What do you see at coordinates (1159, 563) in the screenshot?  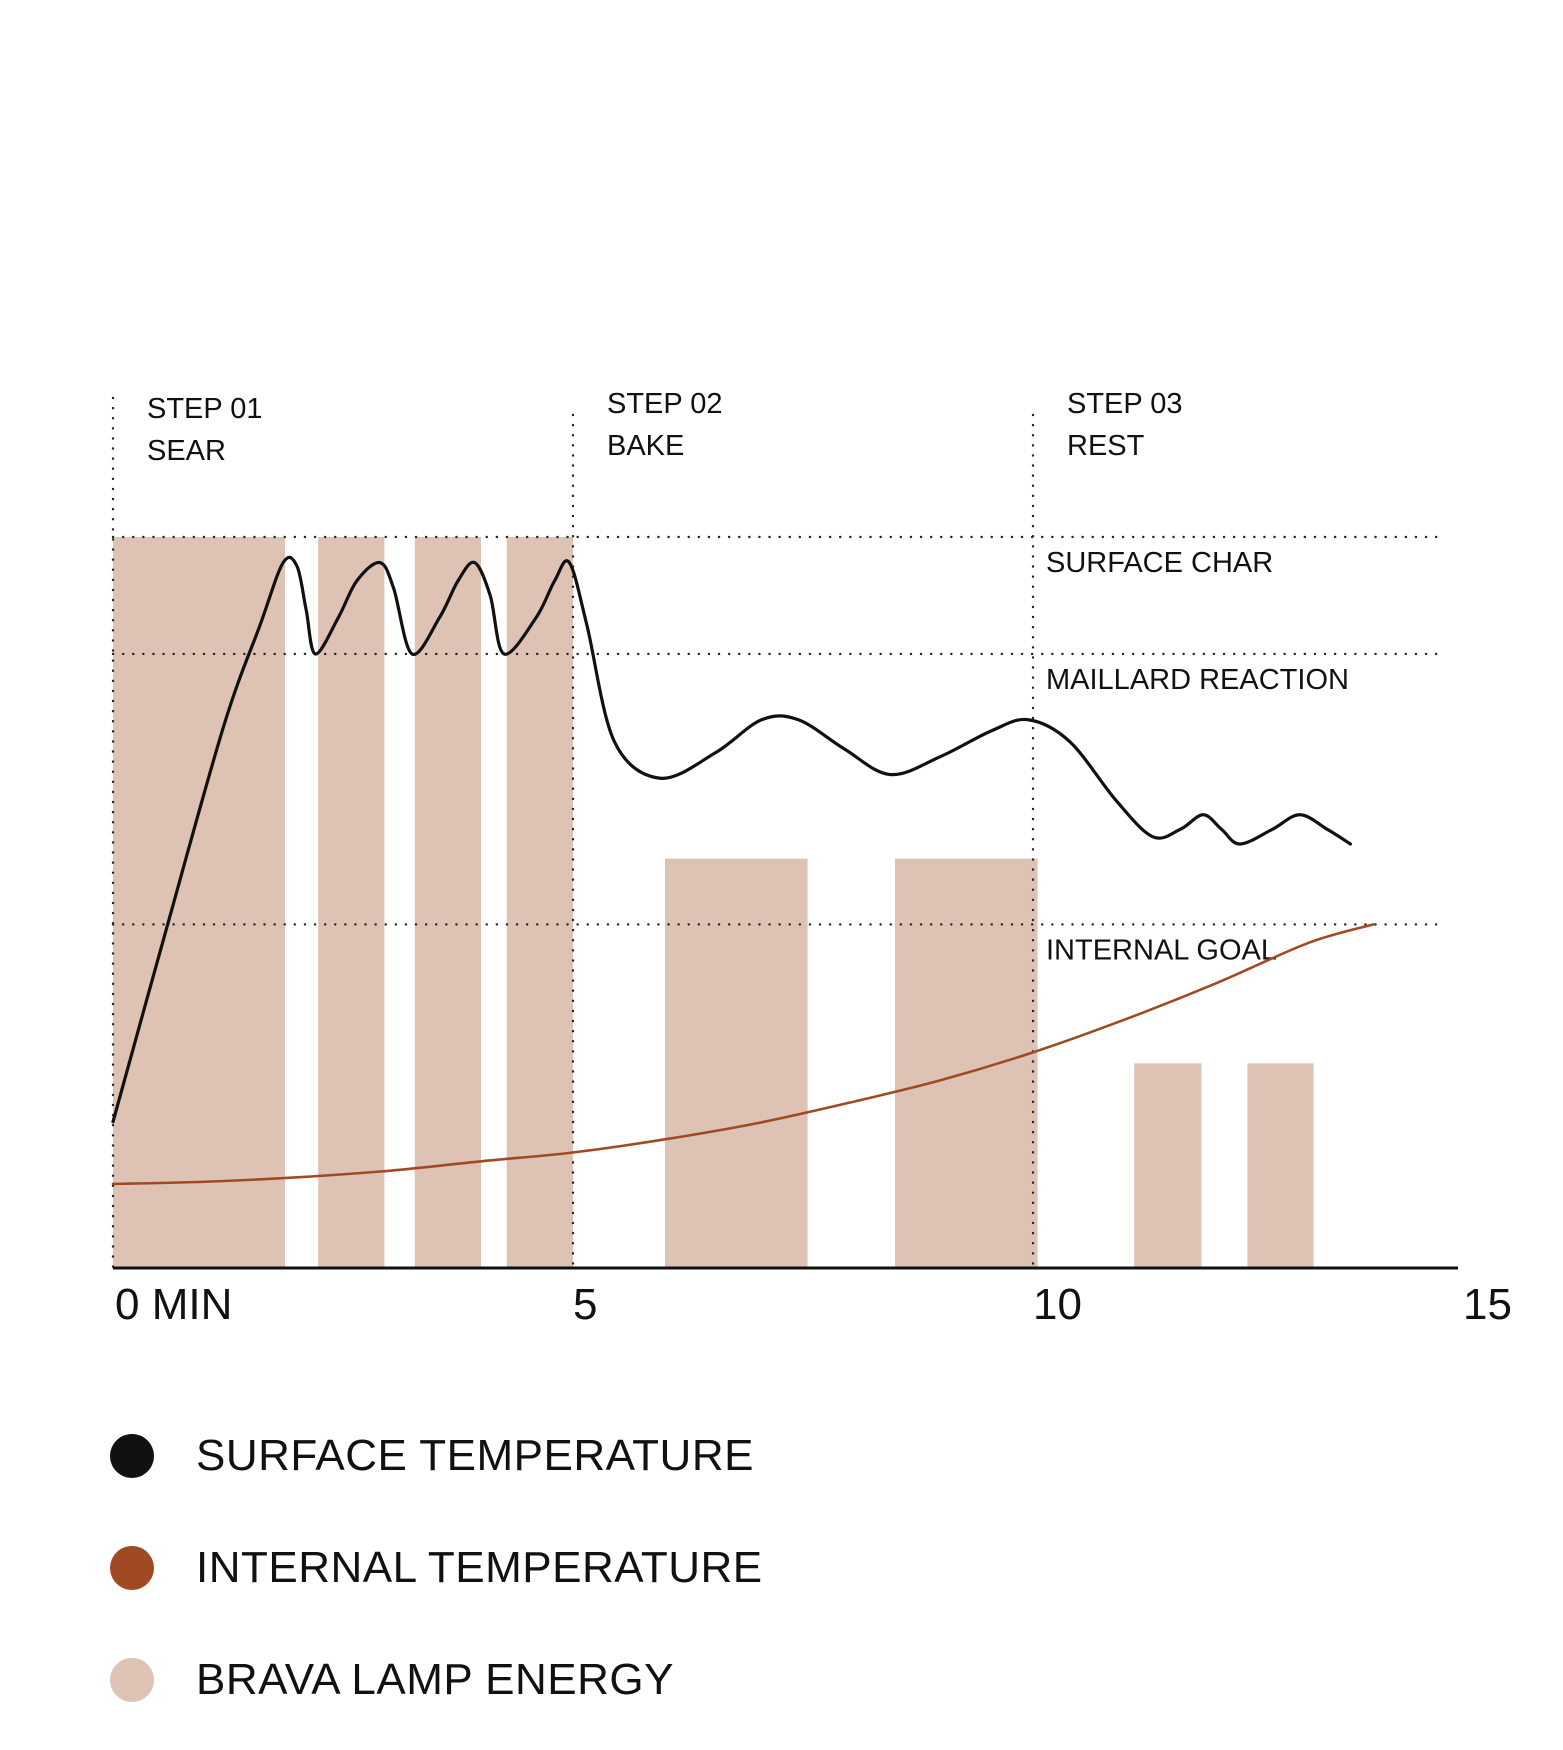 I see `threshold-label: SURFACE CHAR` at bounding box center [1159, 563].